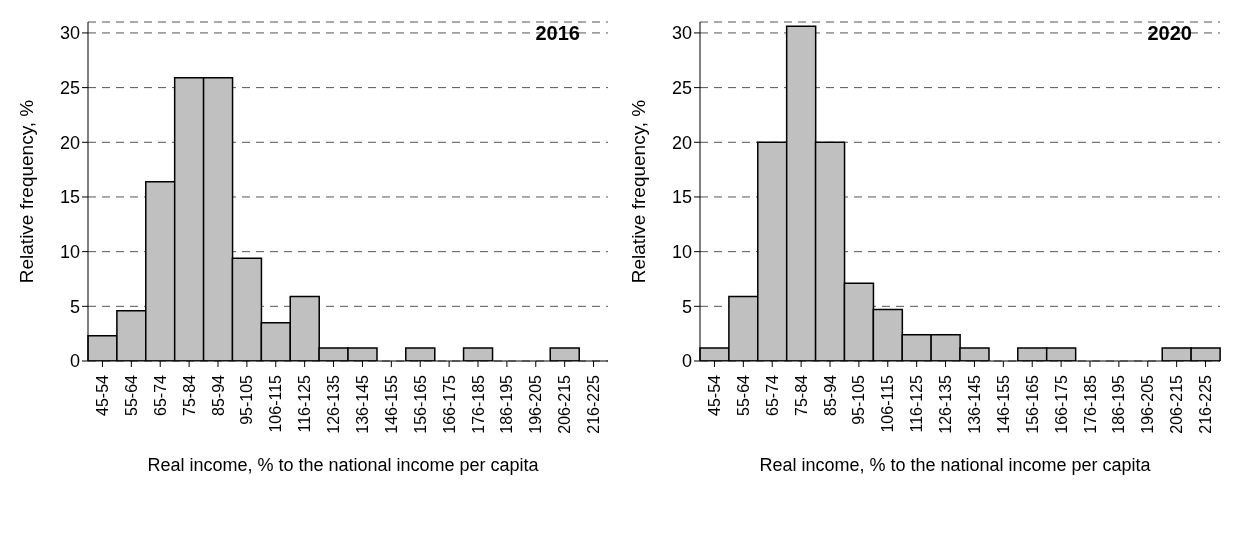  I want to click on chart-title: 2016, so click(557, 33).